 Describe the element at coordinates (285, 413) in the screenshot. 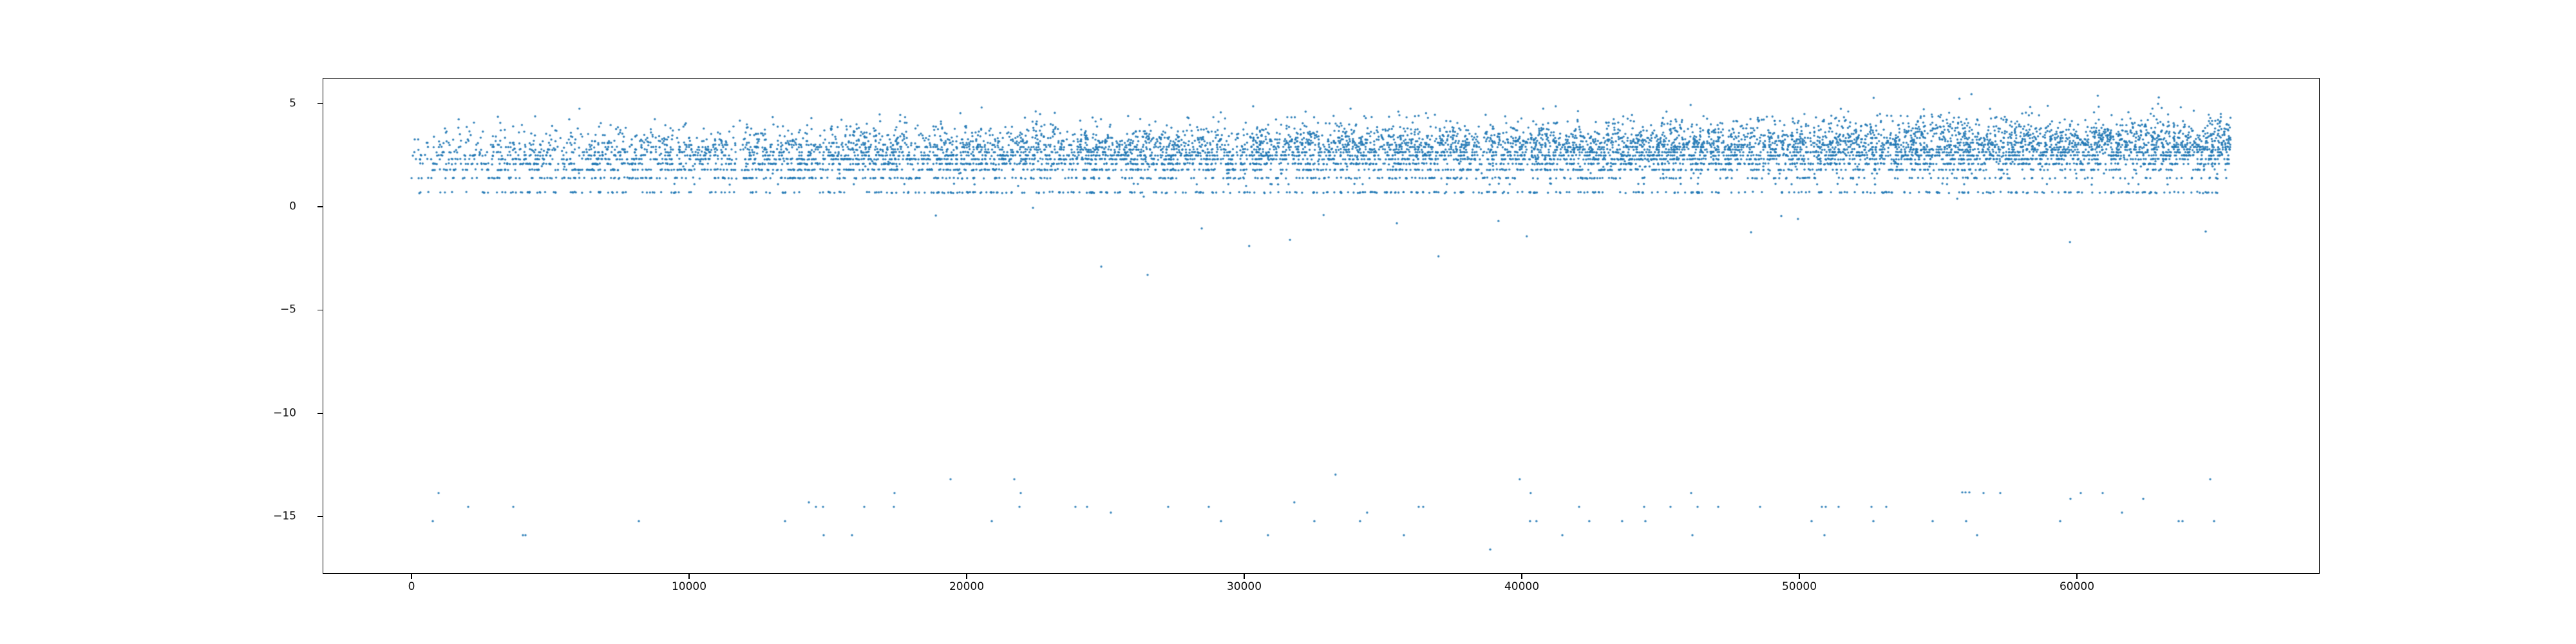

I see `y-tick-label: −10` at that location.